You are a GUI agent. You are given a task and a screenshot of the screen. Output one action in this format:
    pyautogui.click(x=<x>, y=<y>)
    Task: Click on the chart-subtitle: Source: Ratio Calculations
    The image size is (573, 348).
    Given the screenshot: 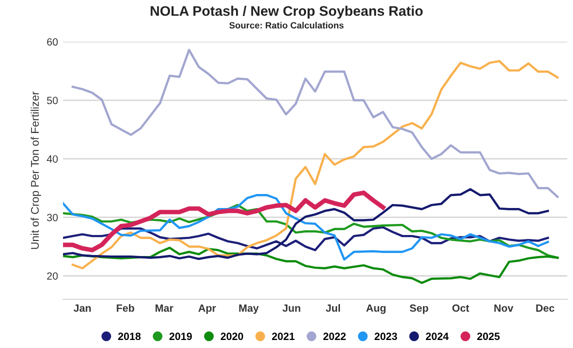 What is the action you would take?
    pyautogui.click(x=286, y=25)
    